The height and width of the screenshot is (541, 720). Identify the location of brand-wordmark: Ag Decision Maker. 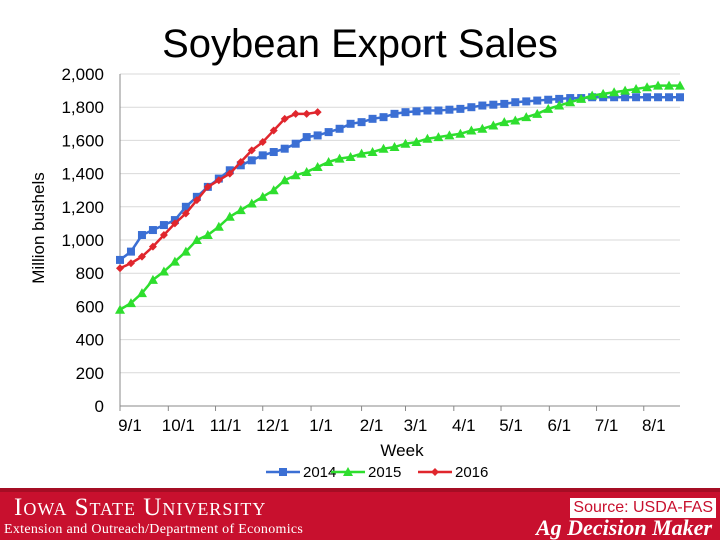
(624, 527).